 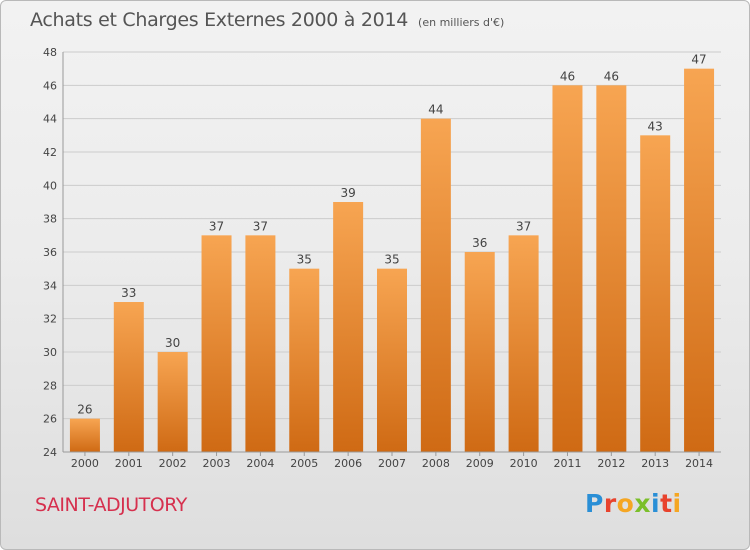 What do you see at coordinates (219, 20) in the screenshot?
I see `chart-title-text: Achats et Charges Externes 2000 à 2014` at bounding box center [219, 20].